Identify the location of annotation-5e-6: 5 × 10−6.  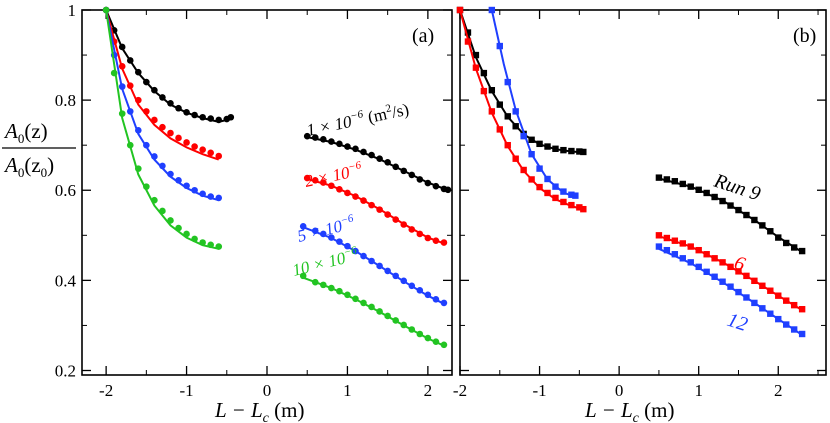
(326, 229).